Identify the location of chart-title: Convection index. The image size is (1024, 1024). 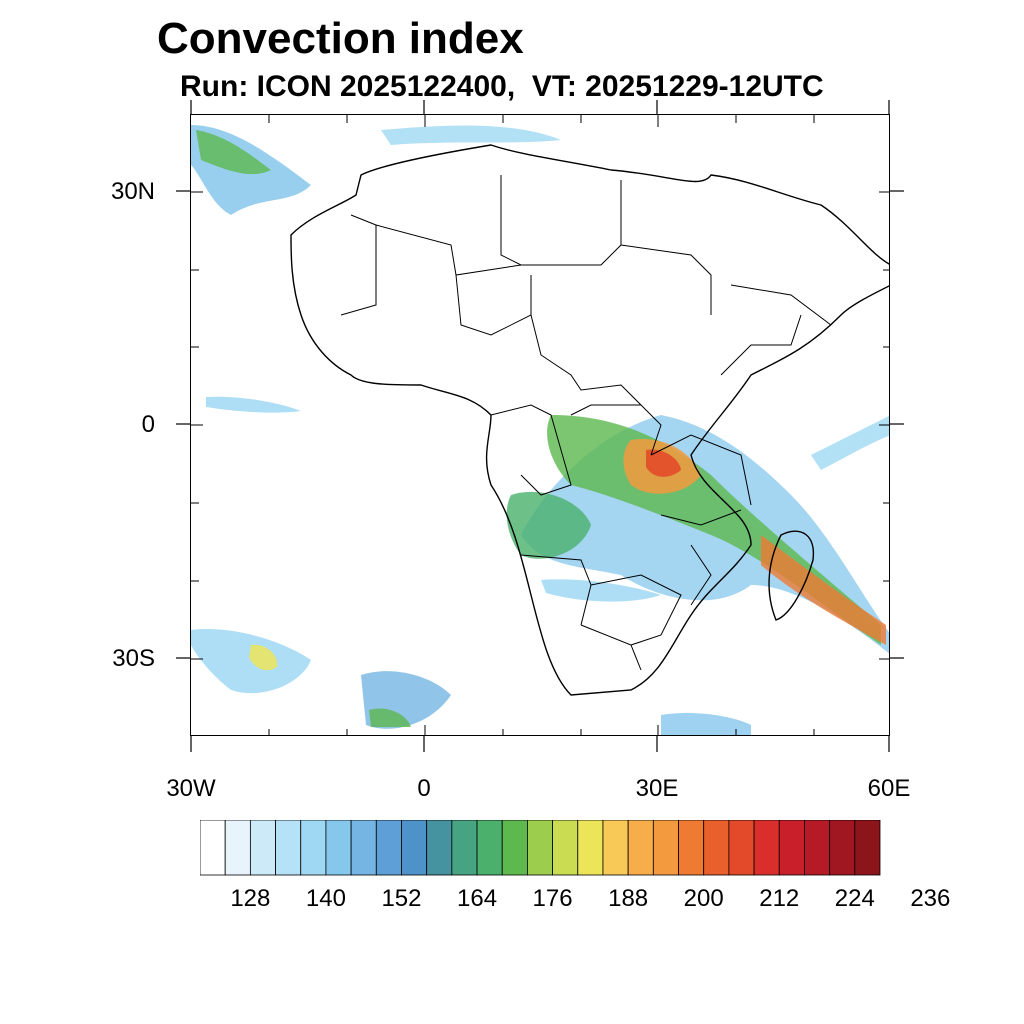
(340, 38).